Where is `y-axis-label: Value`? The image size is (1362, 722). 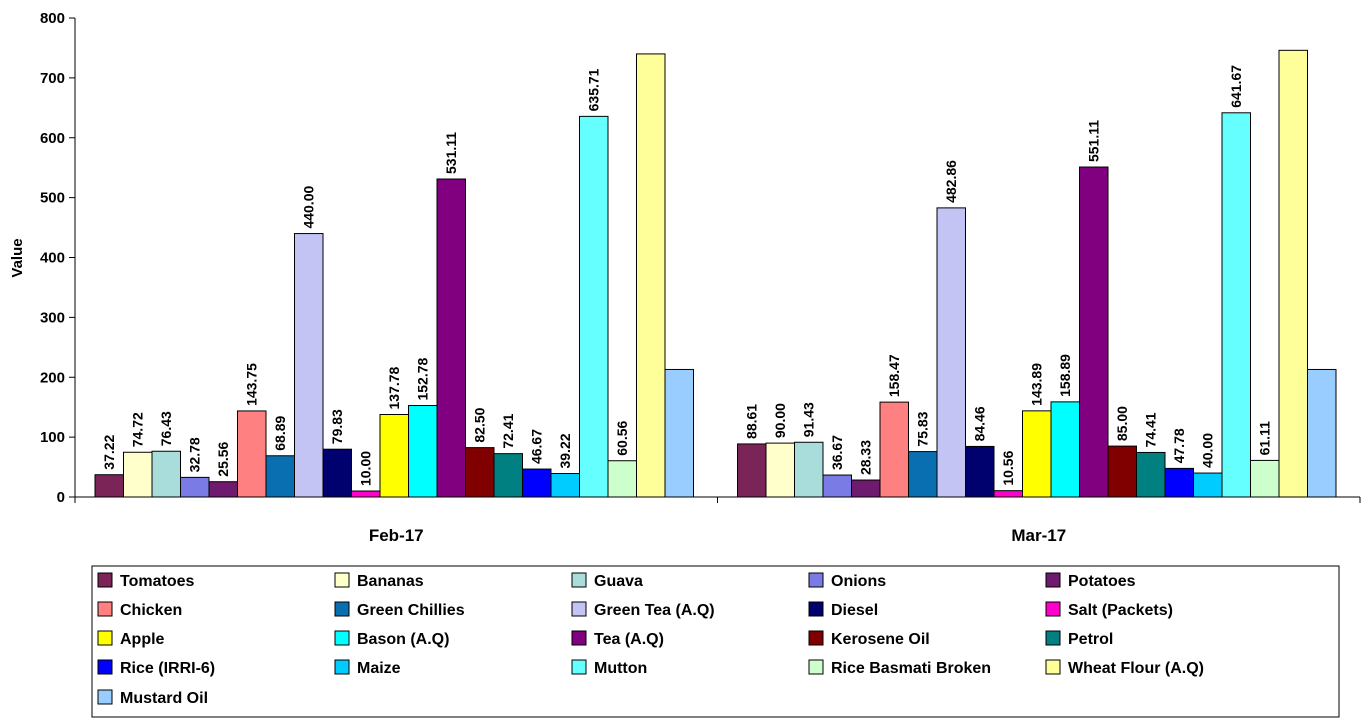
y-axis-label: Value is located at coordinates (17, 257).